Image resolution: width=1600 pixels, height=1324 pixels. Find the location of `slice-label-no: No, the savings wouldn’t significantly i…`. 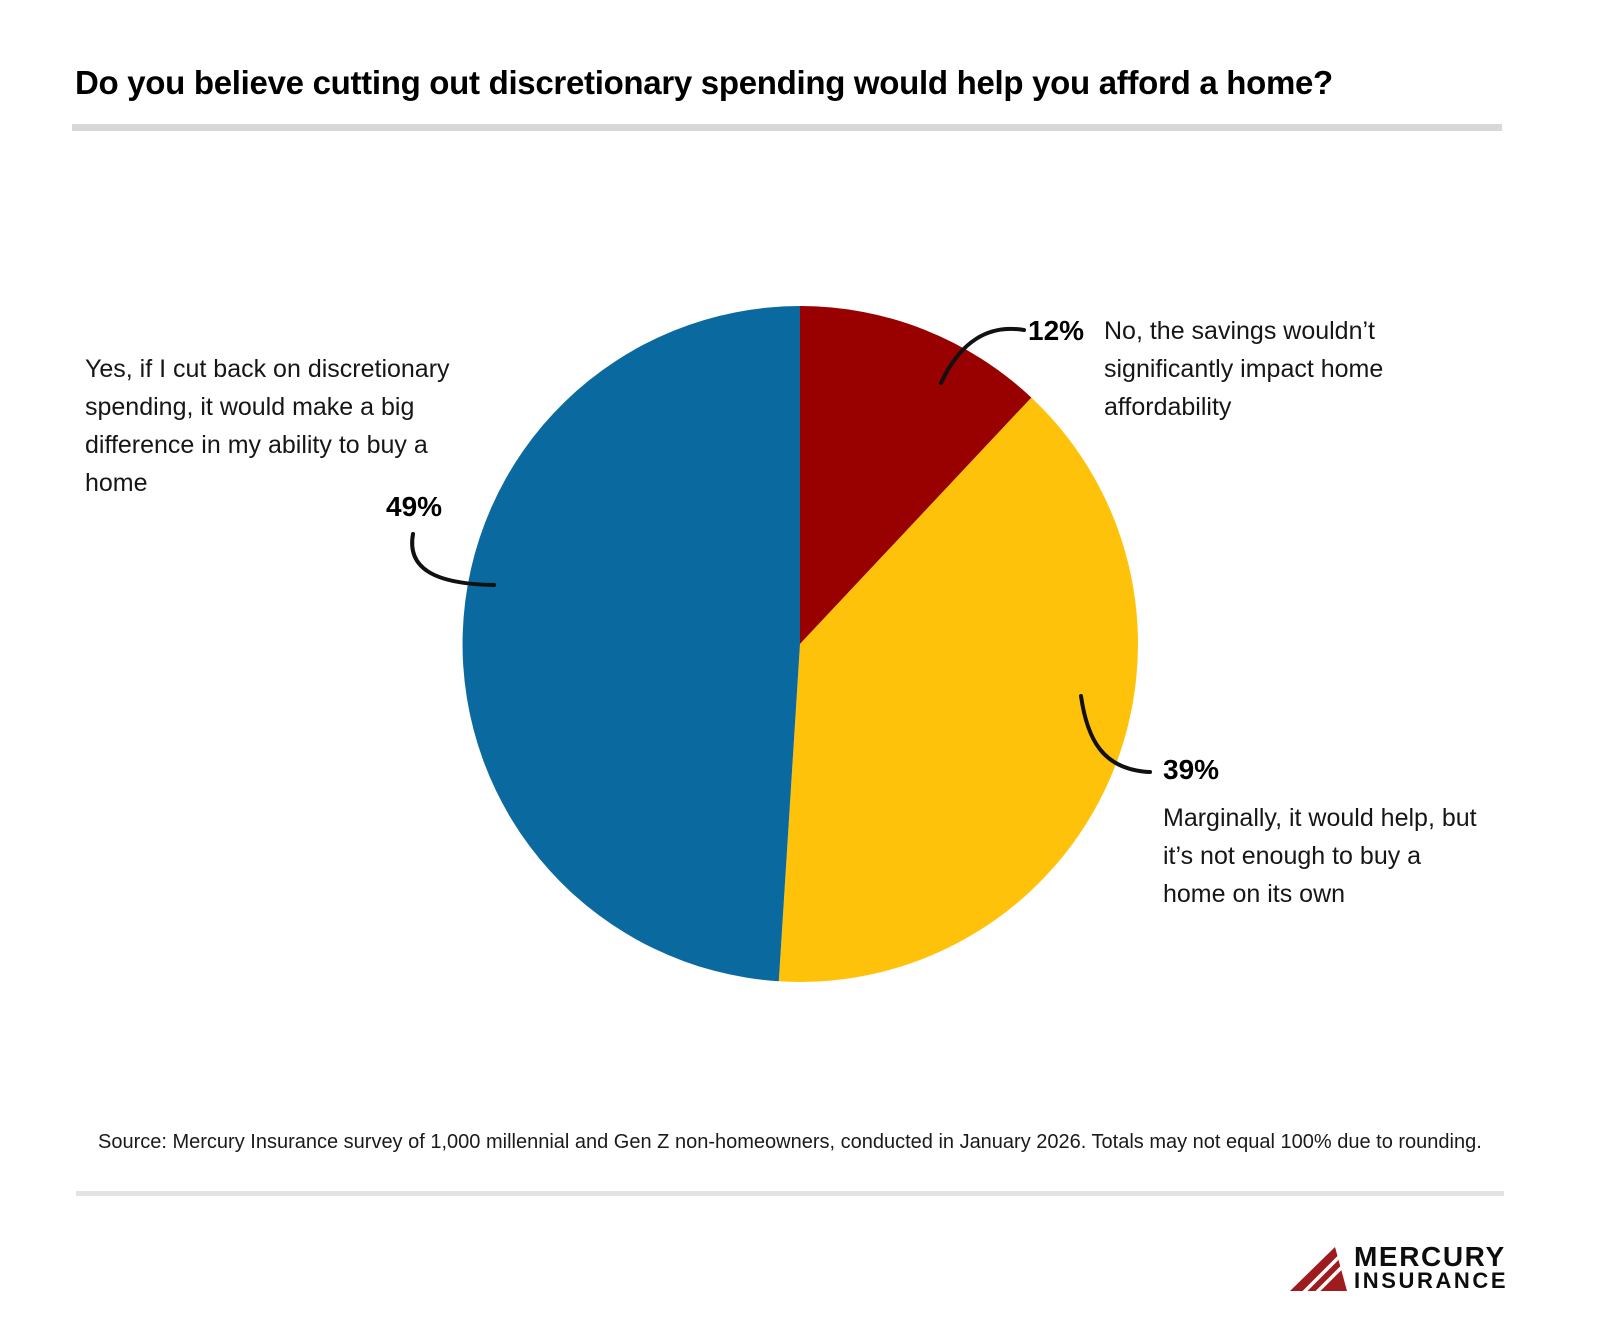

slice-label-no: No, the savings wouldn’t significantly i… is located at coordinates (1243, 369).